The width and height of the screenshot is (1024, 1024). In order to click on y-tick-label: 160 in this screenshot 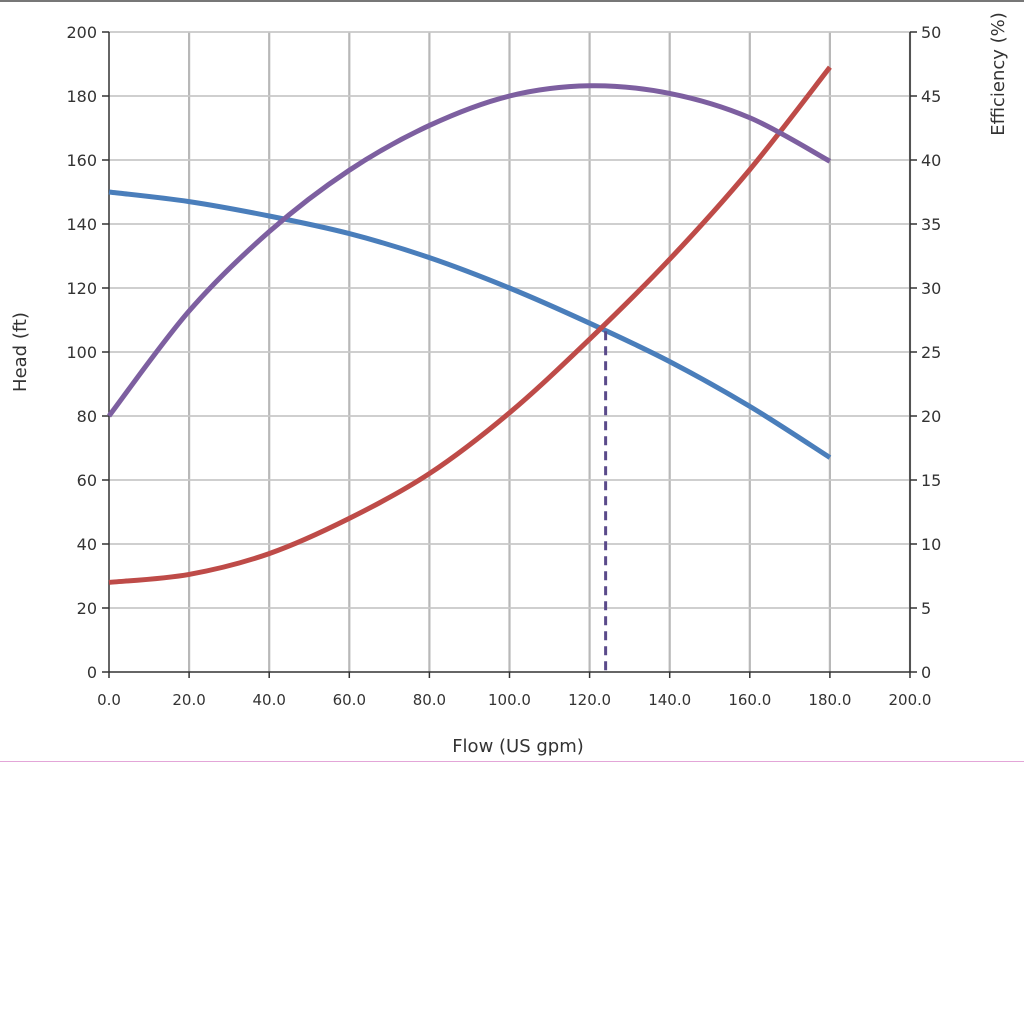, I will do `click(81, 160)`.